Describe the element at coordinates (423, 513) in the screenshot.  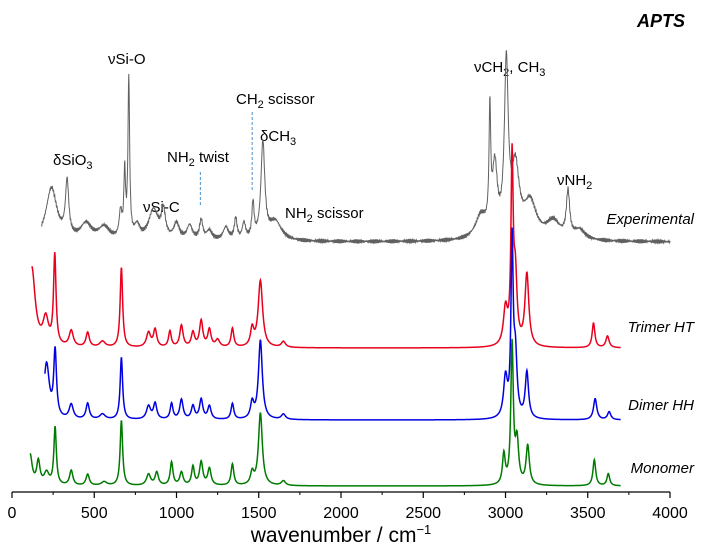
I see `x-tick-label: 2500` at that location.